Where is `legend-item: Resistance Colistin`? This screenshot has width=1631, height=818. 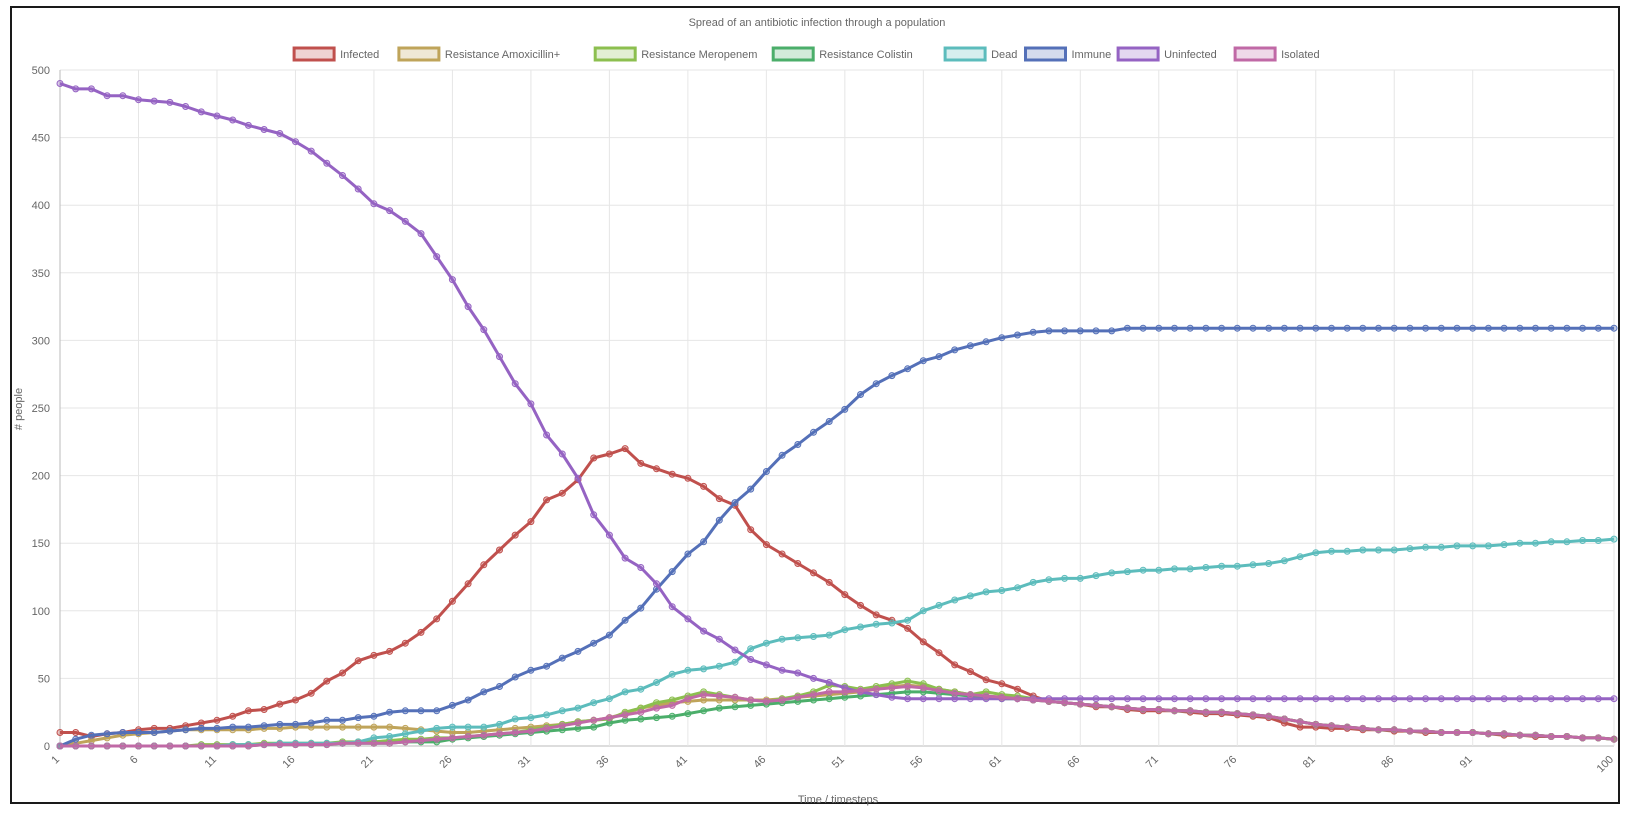 legend-item: Resistance Colistin is located at coordinates (842, 54).